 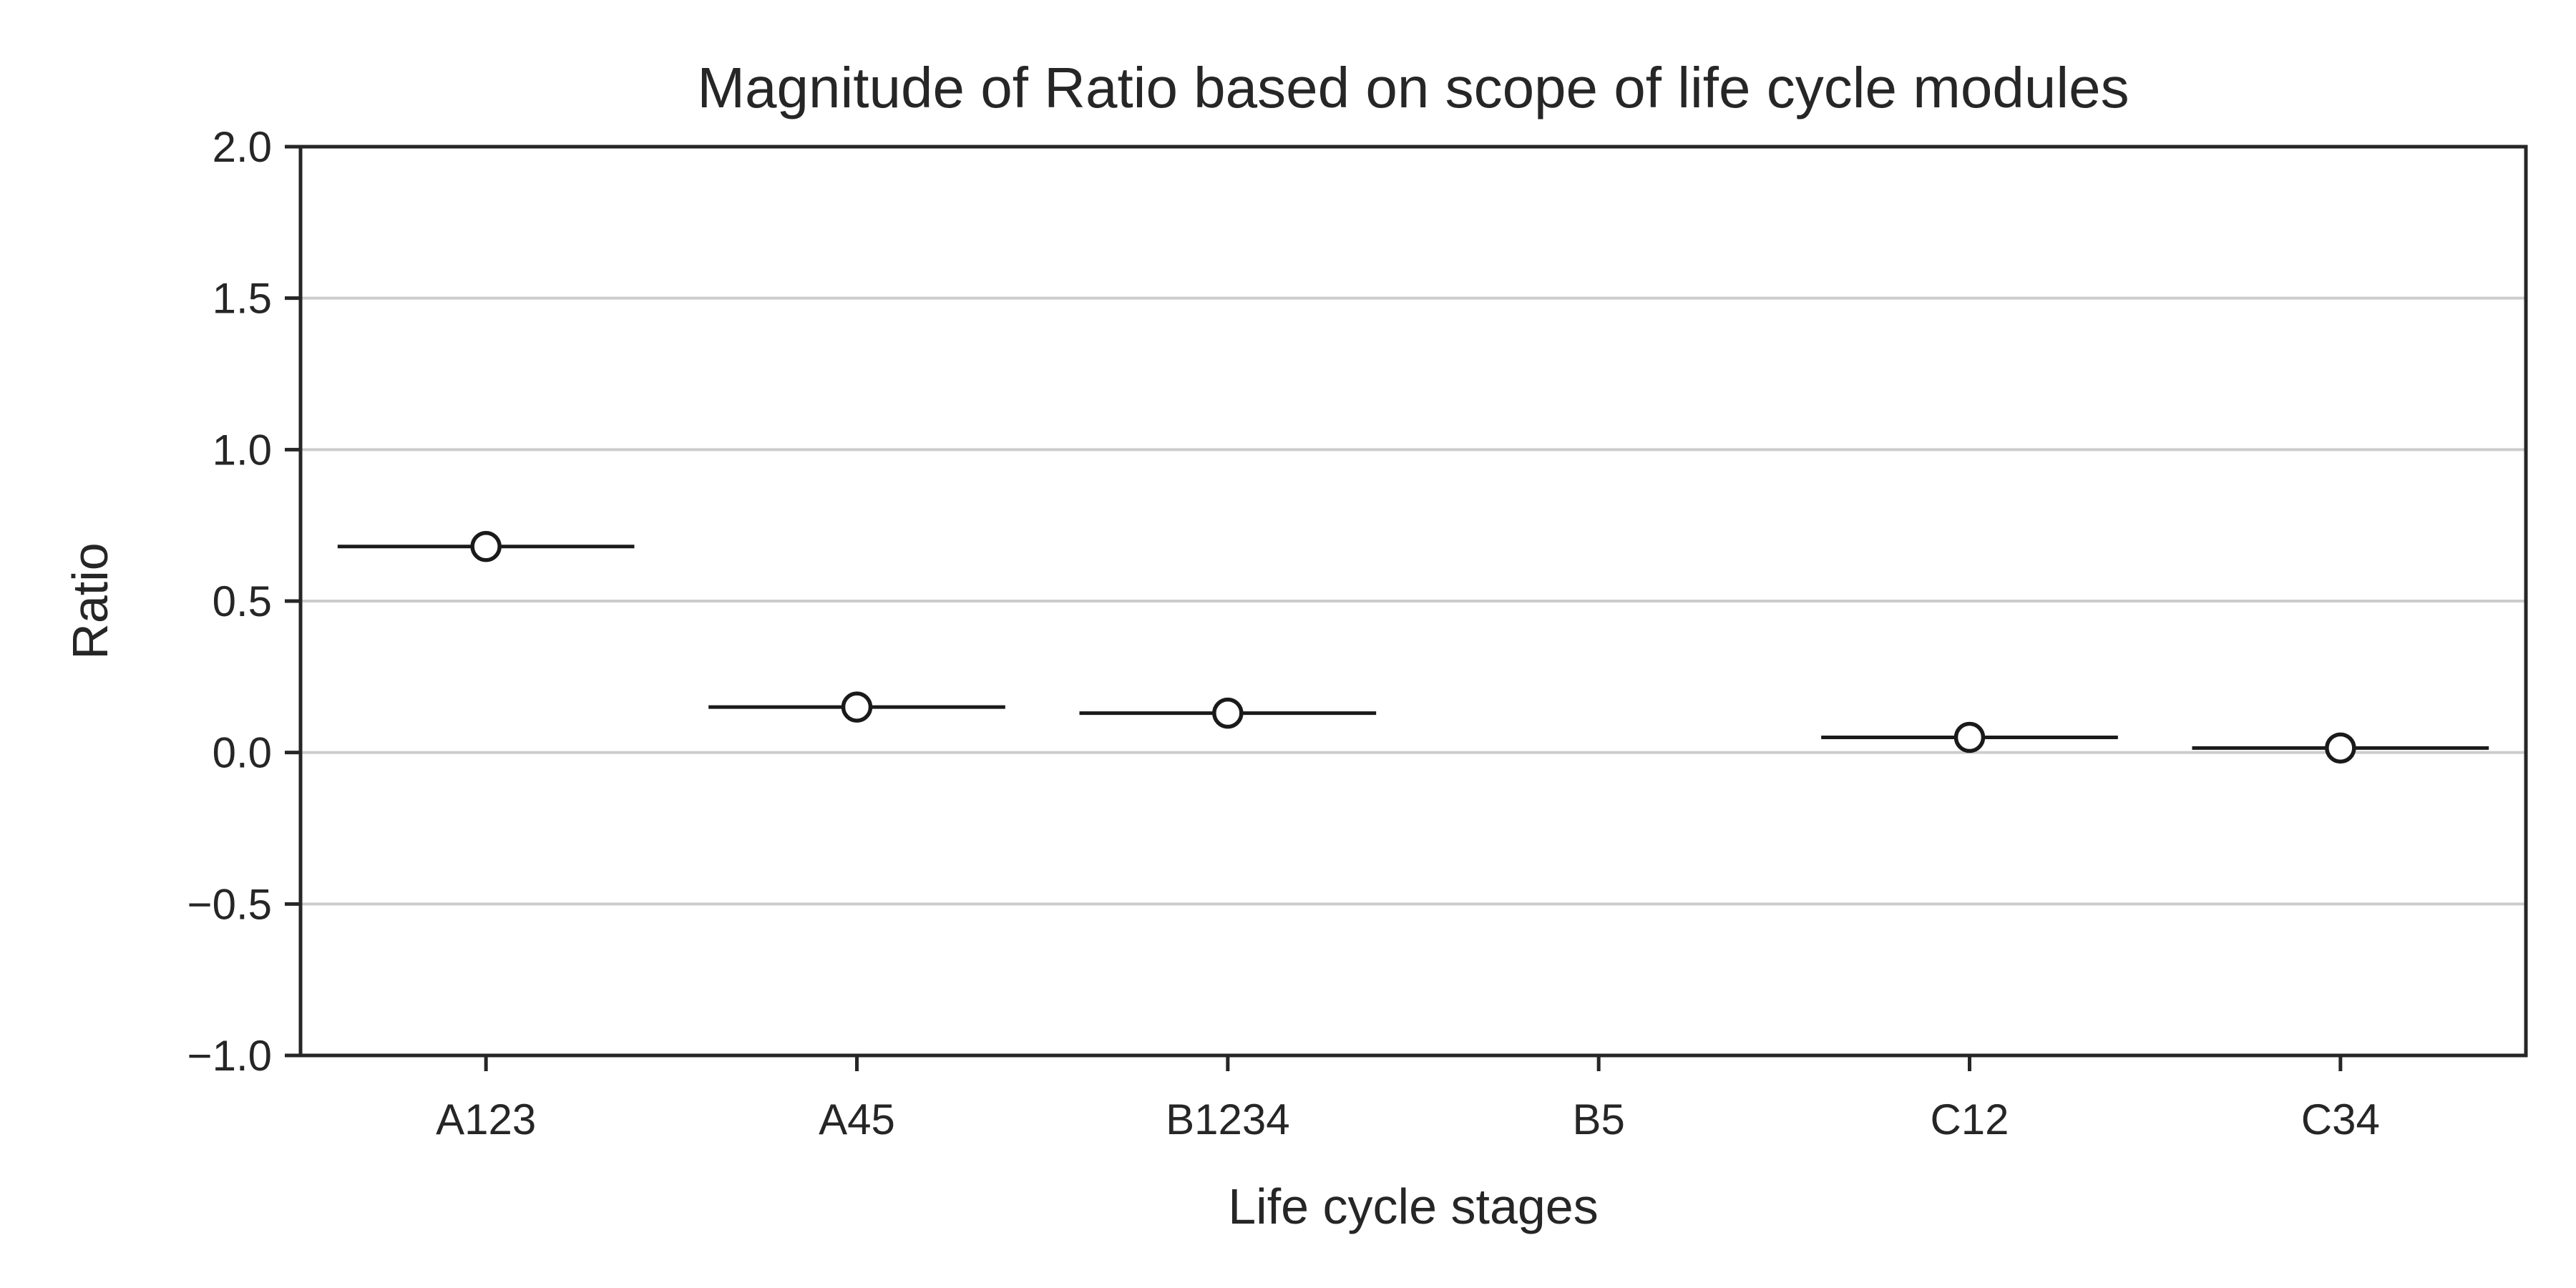 What do you see at coordinates (1598, 1119) in the screenshot?
I see `x-tick-label: B5` at bounding box center [1598, 1119].